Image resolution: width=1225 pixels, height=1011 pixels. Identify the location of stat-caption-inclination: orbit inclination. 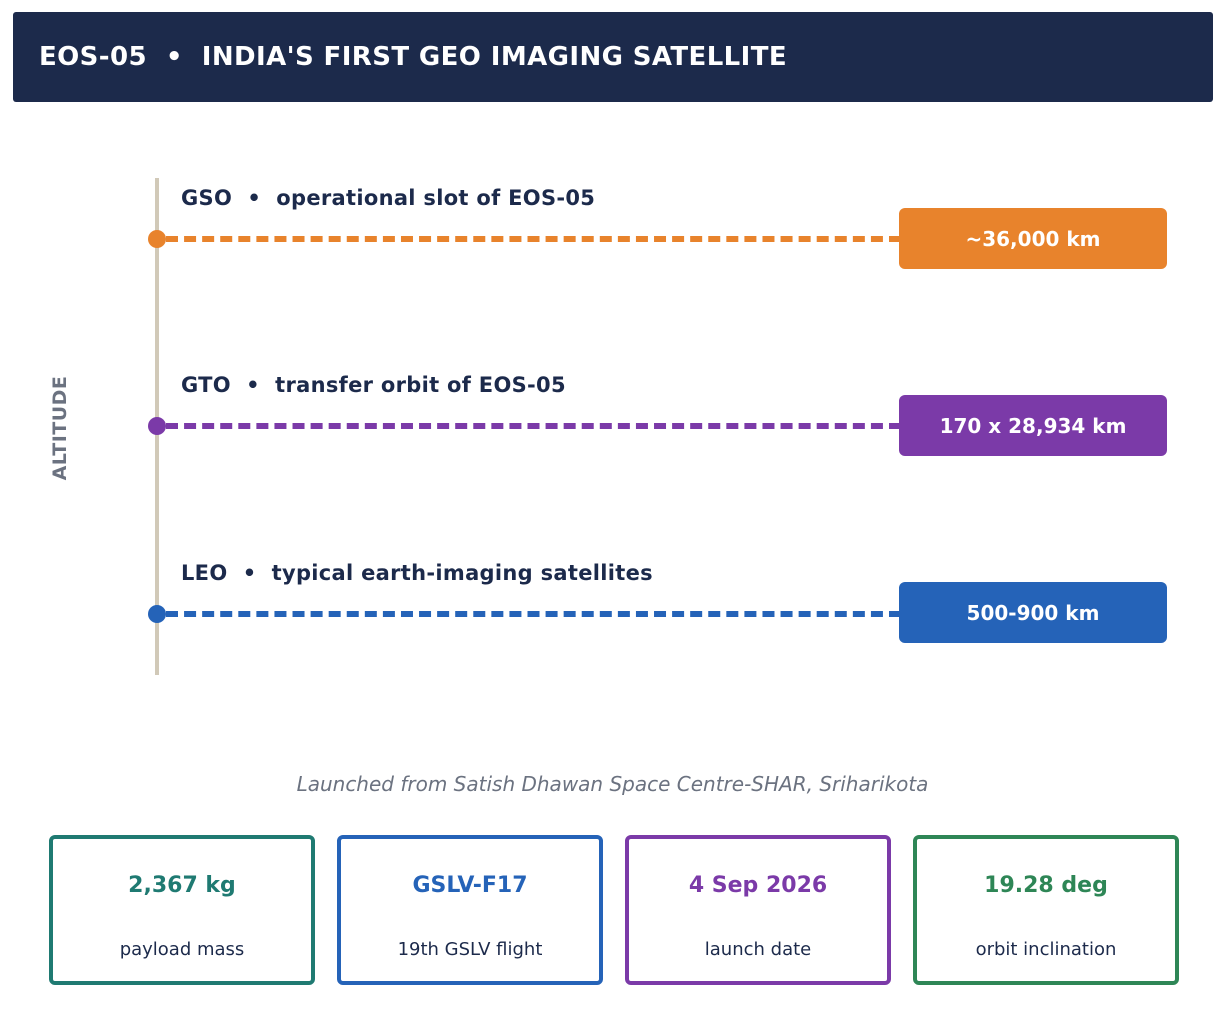
(1046, 949).